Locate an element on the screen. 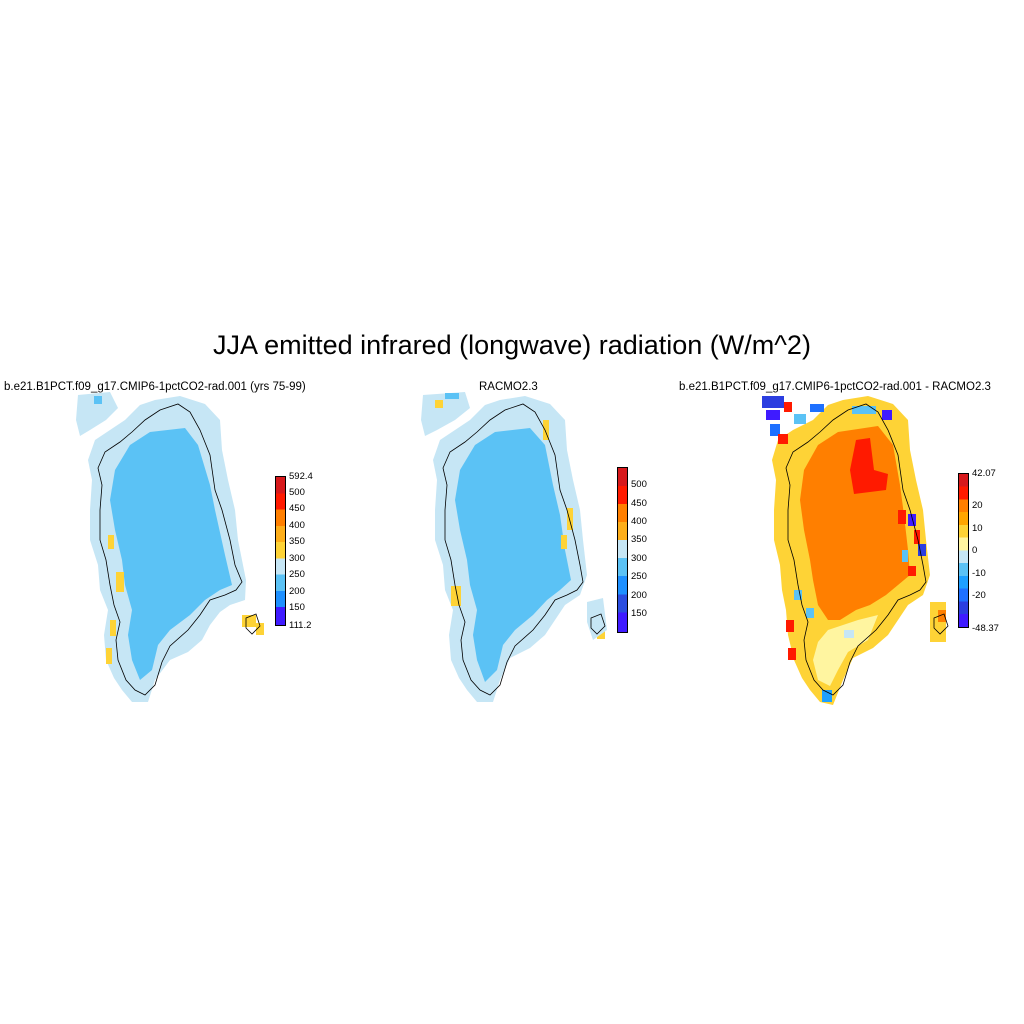 The image size is (1024, 1024). panel-1-colorbar-scale is located at coordinates (280, 551).